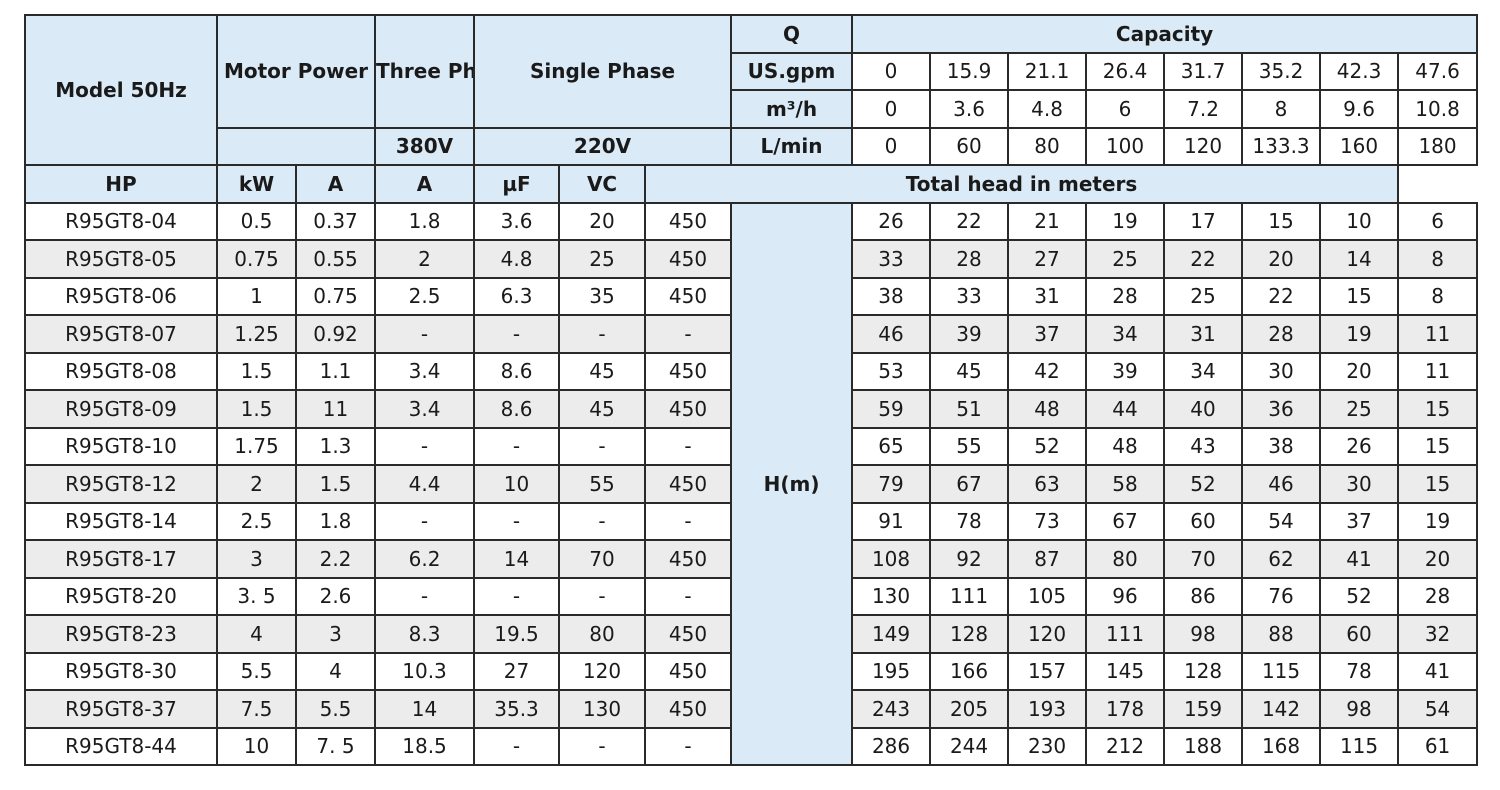 The image size is (1500, 790). What do you see at coordinates (1047, 146) in the screenshot?
I see `flow-value: 80` at bounding box center [1047, 146].